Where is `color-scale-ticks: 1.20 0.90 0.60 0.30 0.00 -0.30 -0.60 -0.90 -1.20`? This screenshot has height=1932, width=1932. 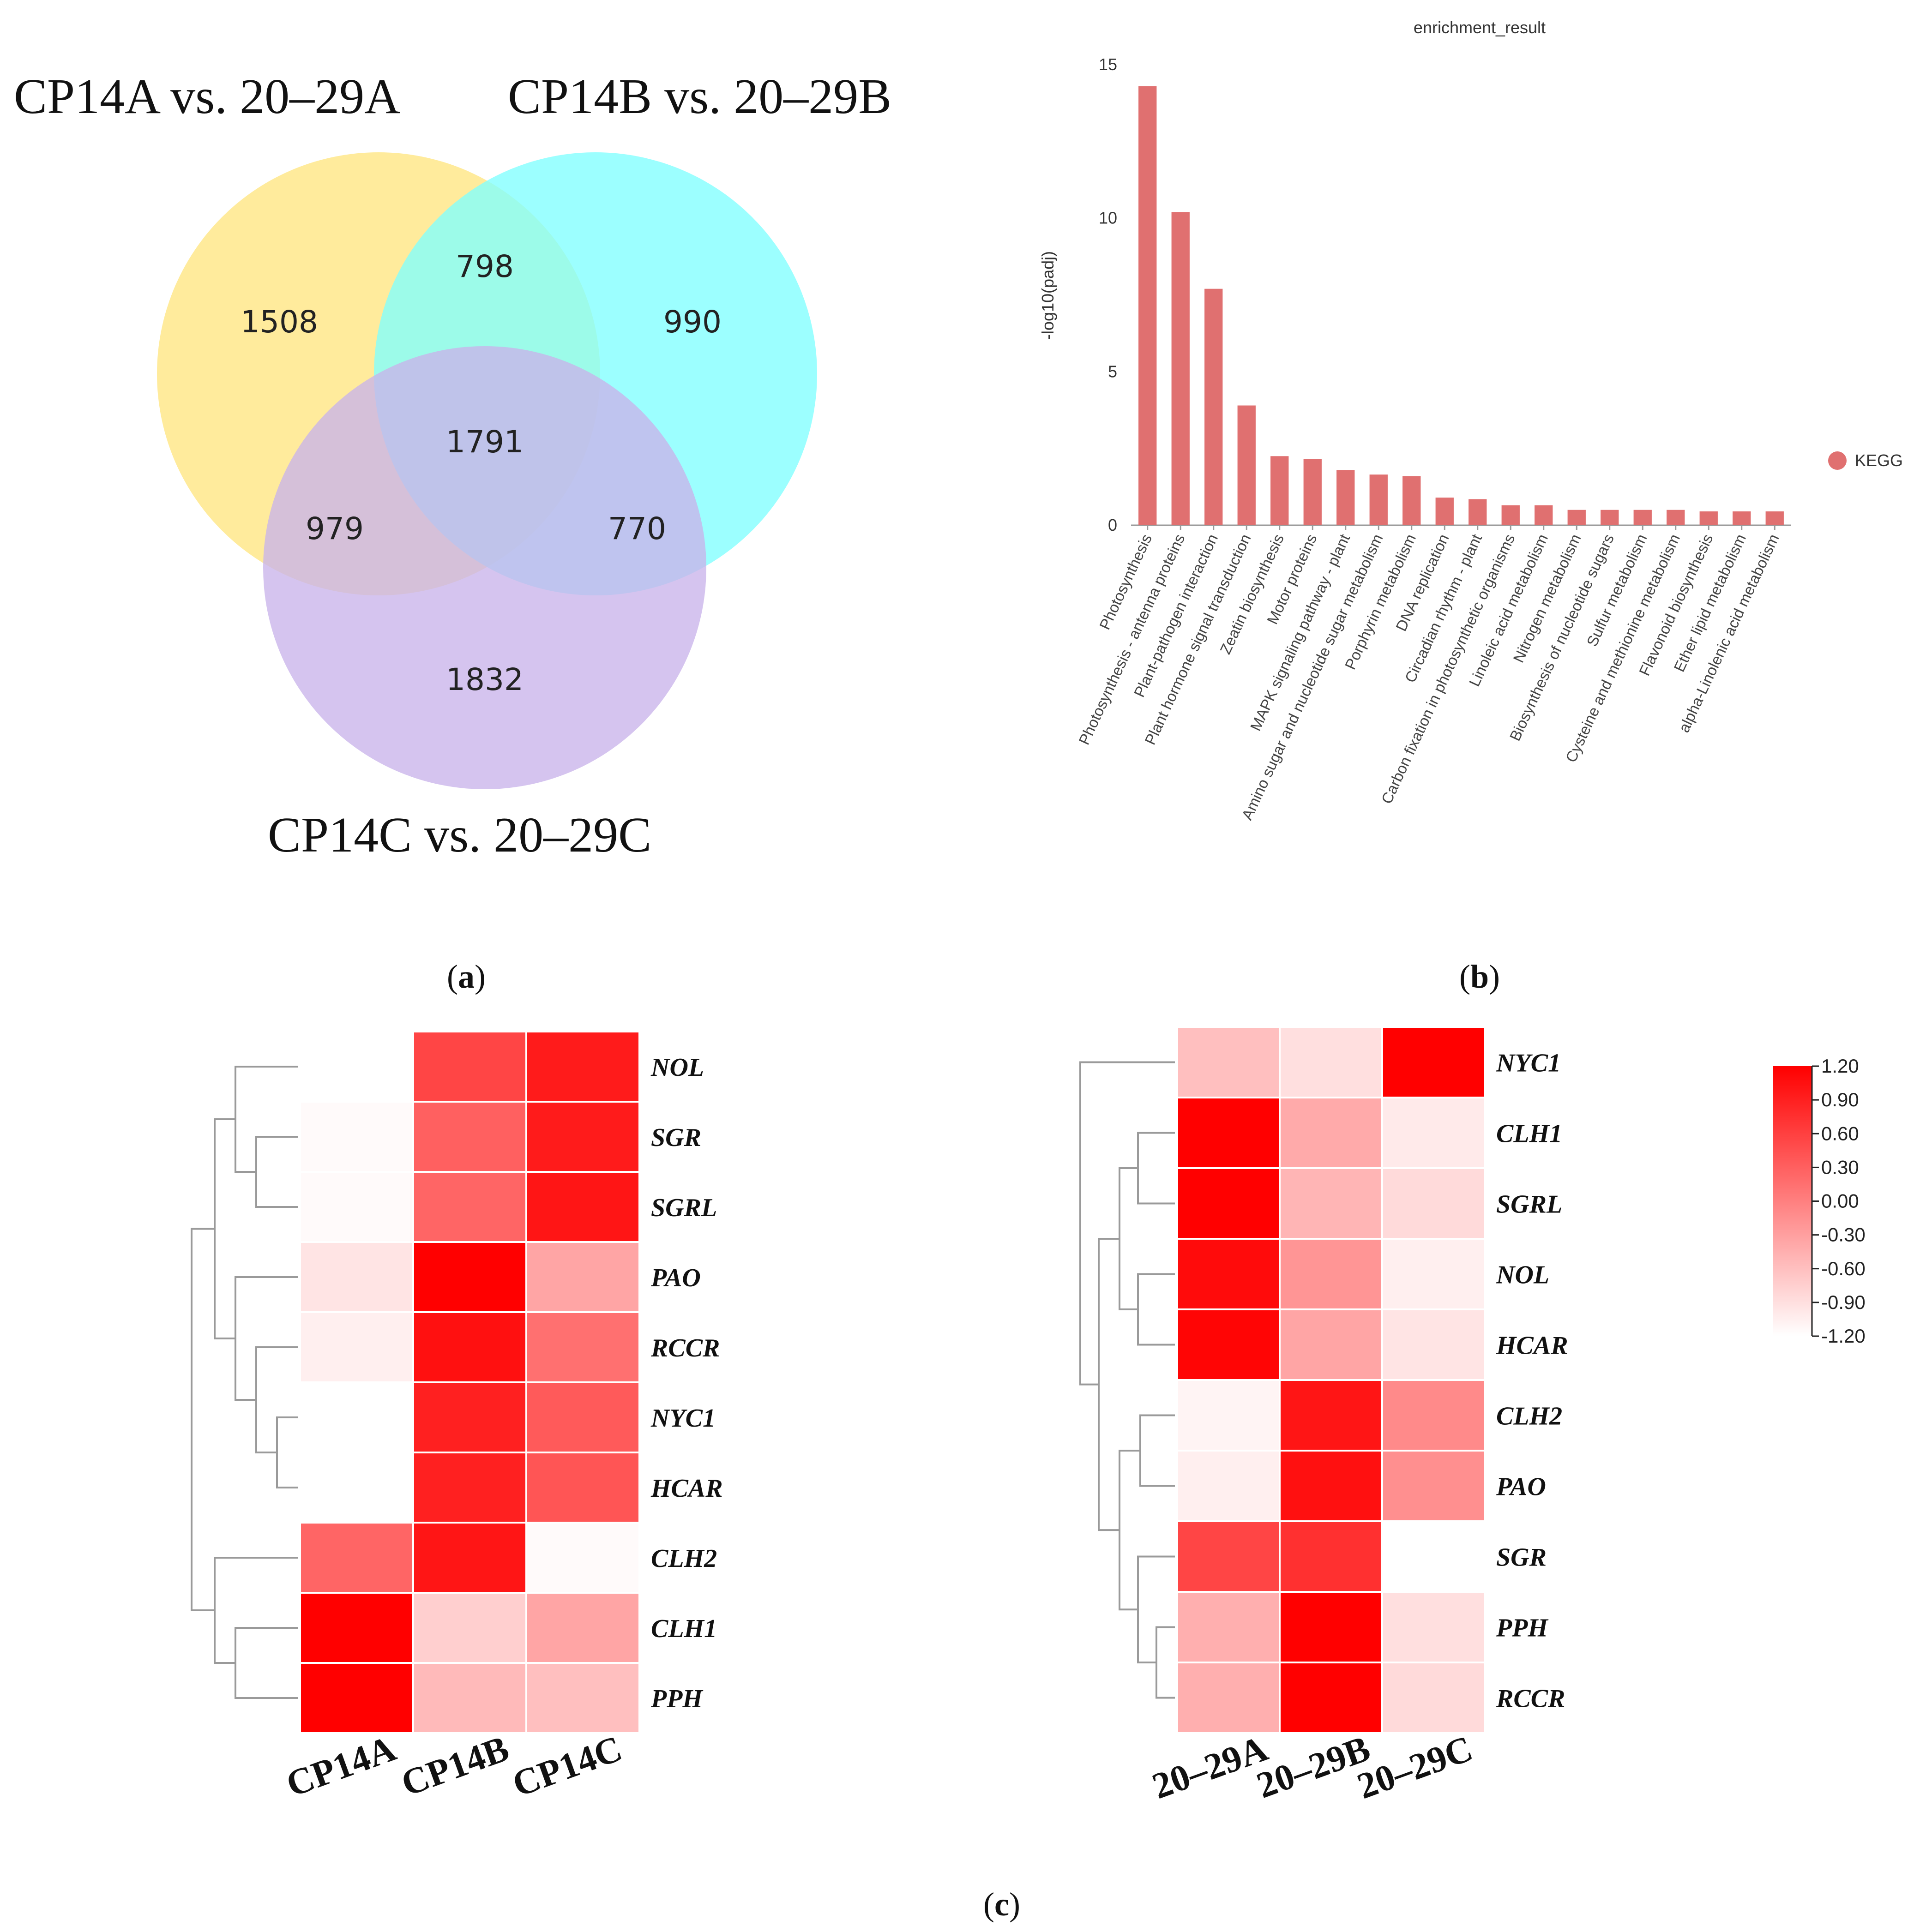
color-scale-ticks: 1.20 0.90 0.60 0.30 0.00 -0.30 -0.60 -0.90 -1.20 is located at coordinates (1838, 1201).